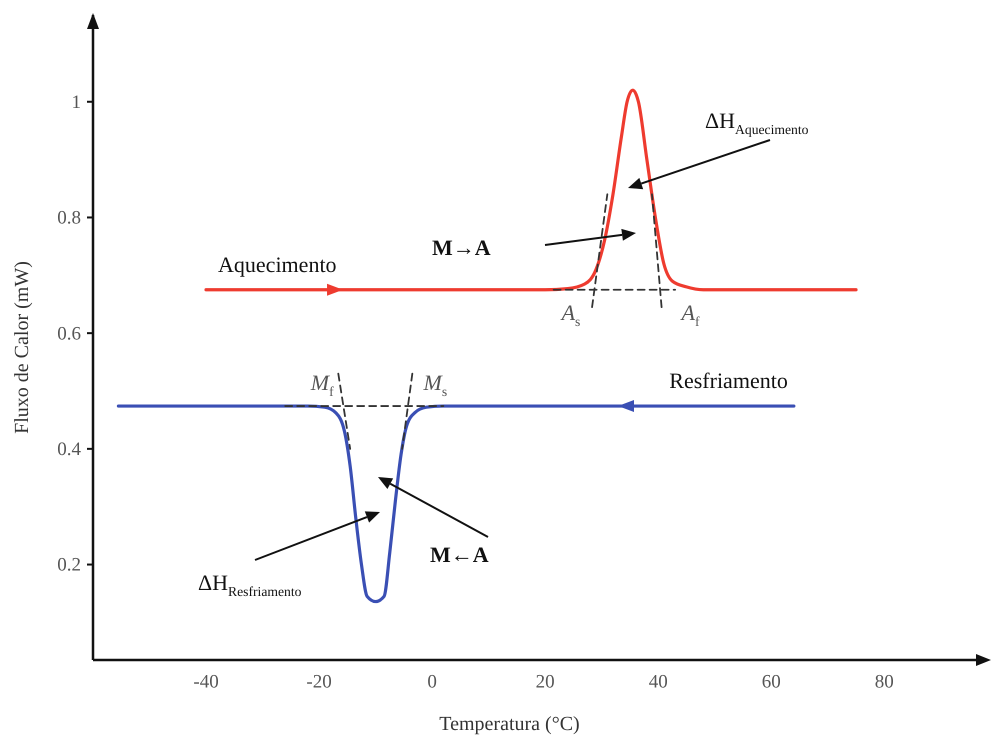 The width and height of the screenshot is (992, 735). I want to click on annotation: ΔH$_{Resfriamento}$, so click(250, 585).